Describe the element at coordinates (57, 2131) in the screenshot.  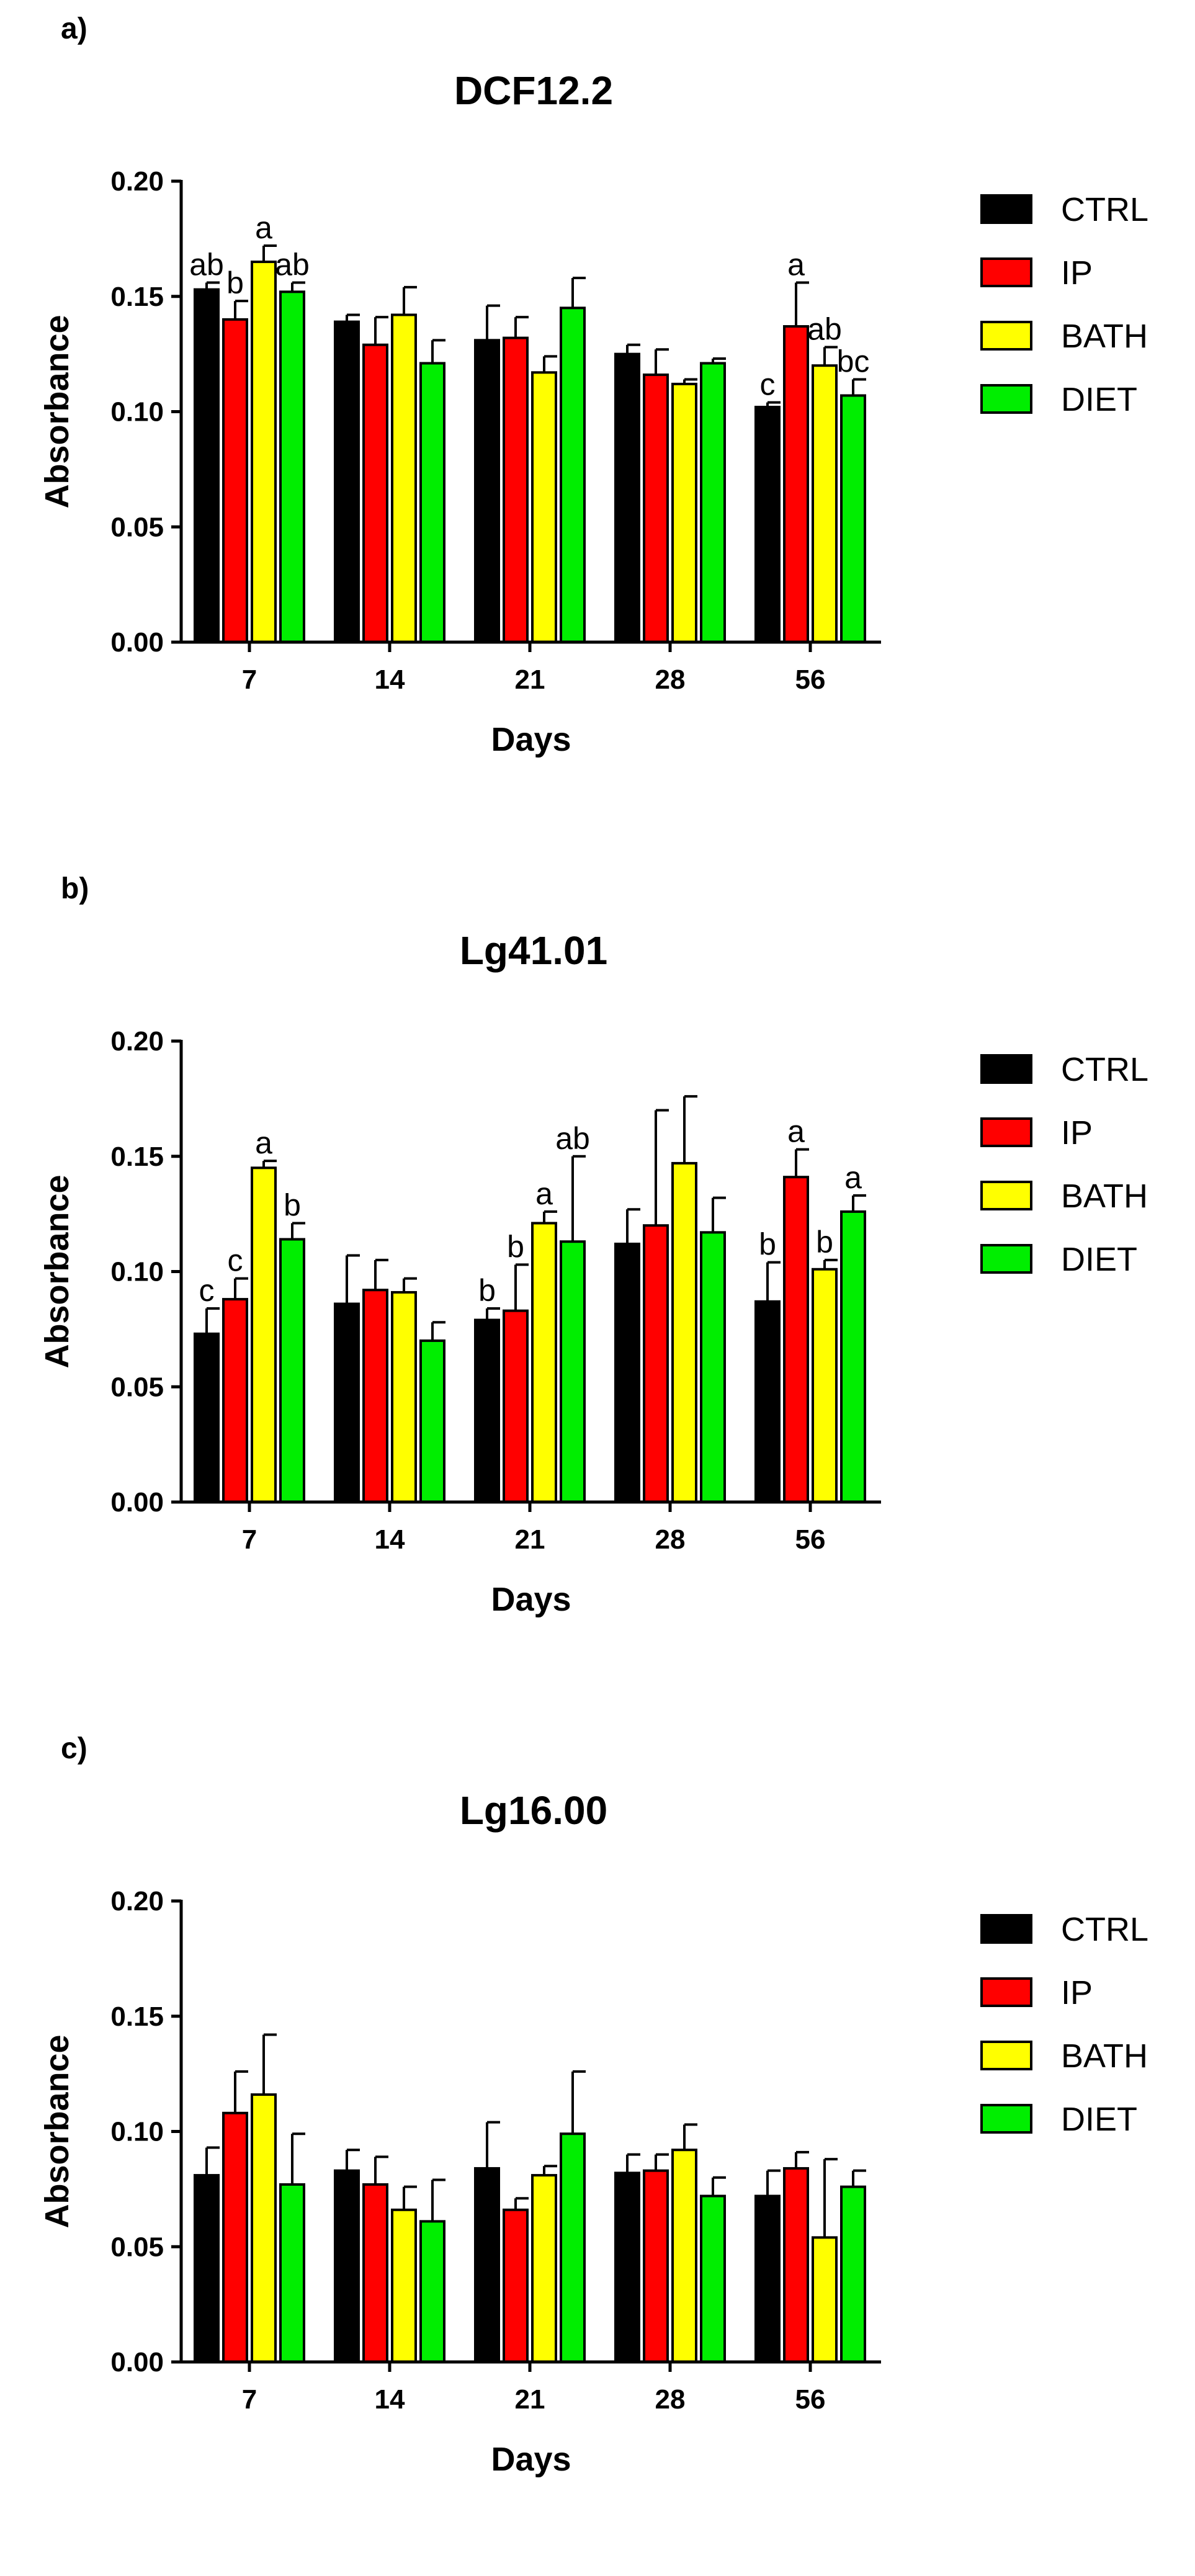
I see `y-axis-label: Absorbance` at that location.